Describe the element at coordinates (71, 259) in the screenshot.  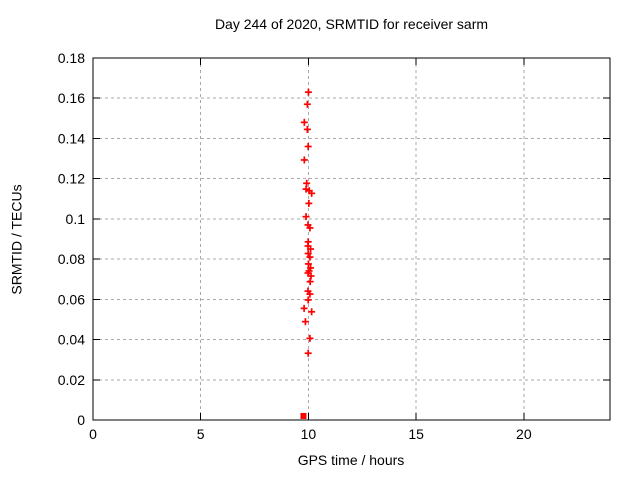
I see `y-tick-label: 0.08` at that location.